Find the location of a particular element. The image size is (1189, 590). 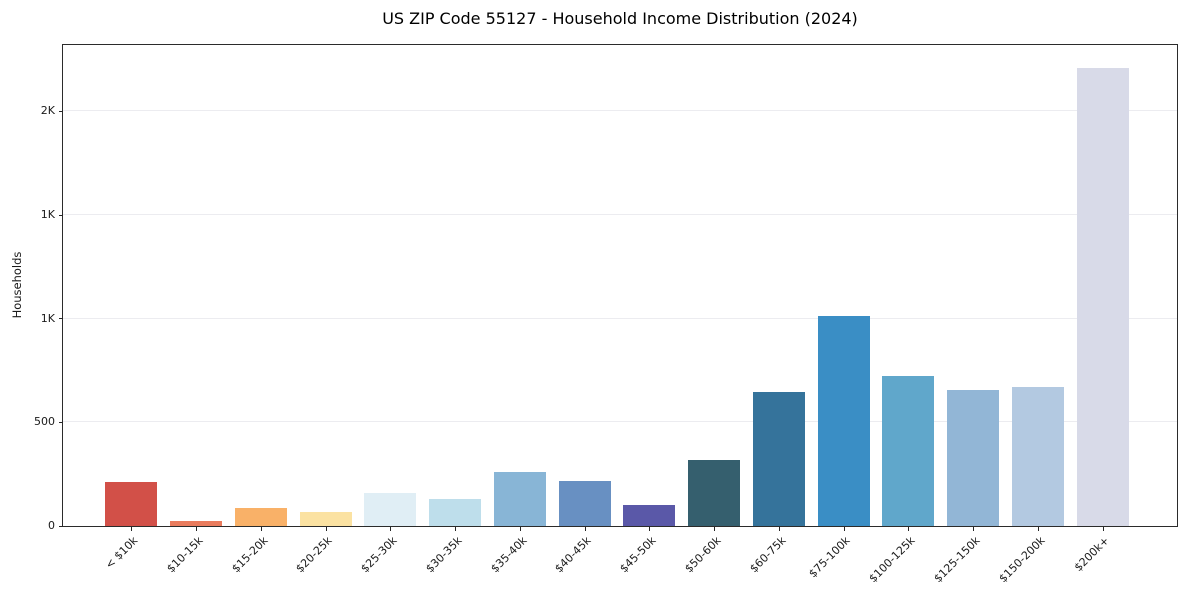

x-tick-label: $150-200k is located at coordinates (1021, 560).